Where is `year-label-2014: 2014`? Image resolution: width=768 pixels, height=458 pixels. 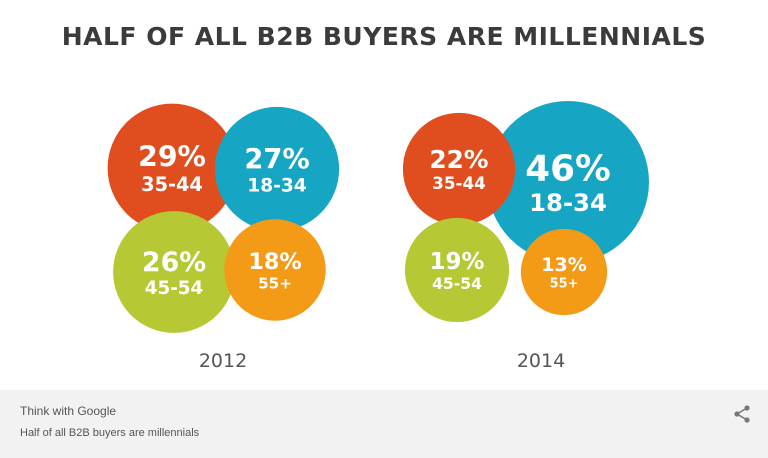
year-label-2014: 2014 is located at coordinates (541, 361).